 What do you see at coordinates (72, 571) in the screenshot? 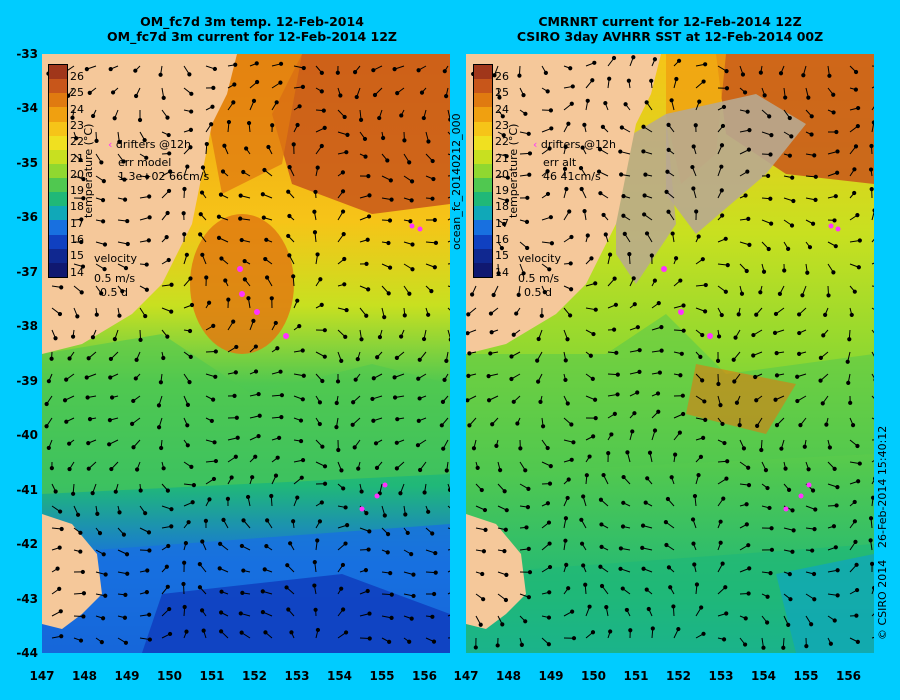
I see `left-land-tasmania` at bounding box center [72, 571].